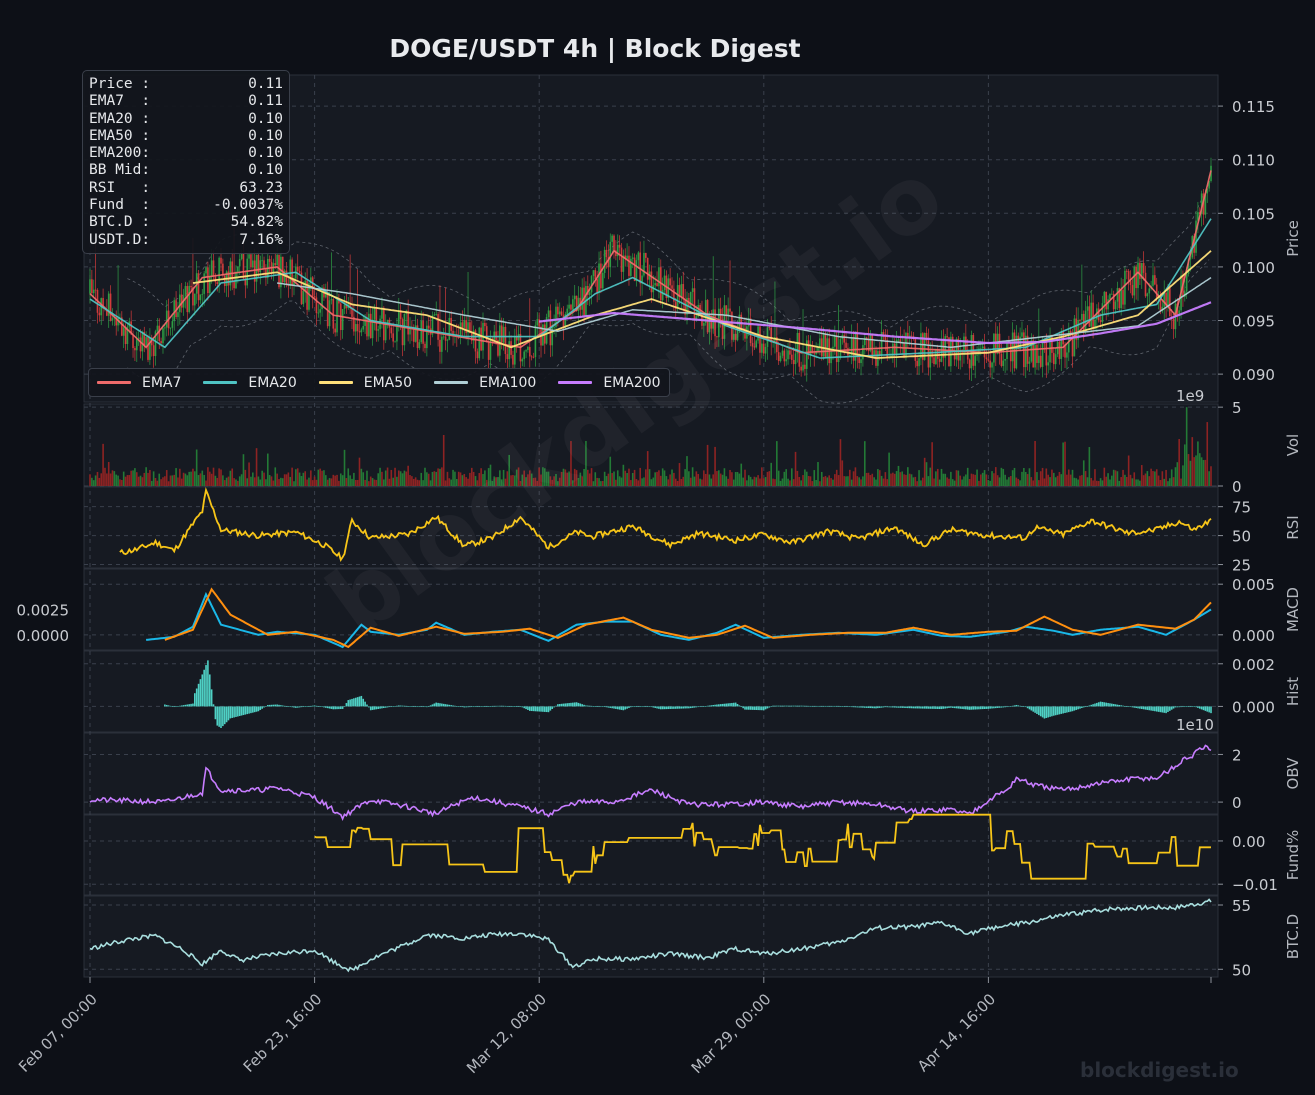 The width and height of the screenshot is (1315, 1095). What do you see at coordinates (114, 382) in the screenshot?
I see `legend-swatch` at bounding box center [114, 382].